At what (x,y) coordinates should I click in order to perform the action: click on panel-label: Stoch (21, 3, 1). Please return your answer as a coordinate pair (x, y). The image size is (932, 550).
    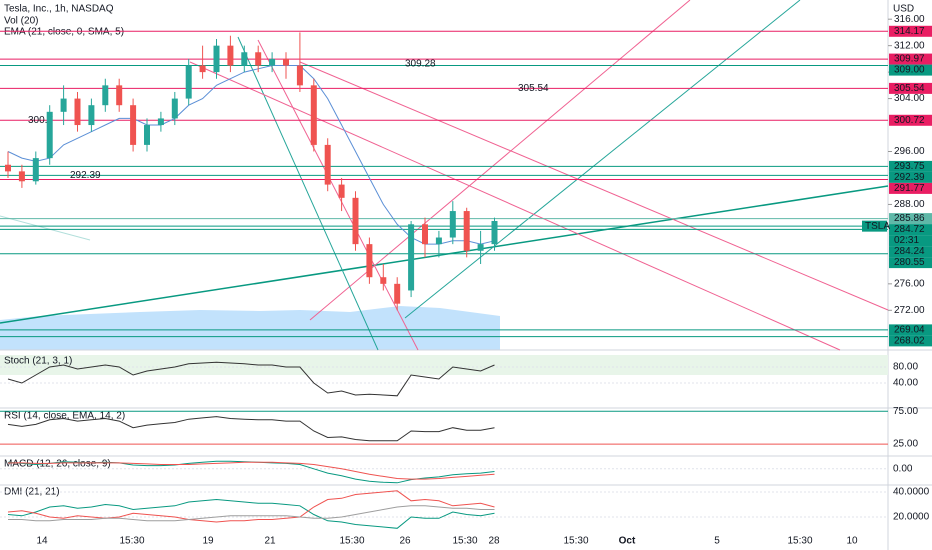
    Looking at the image, I should click on (38, 361).